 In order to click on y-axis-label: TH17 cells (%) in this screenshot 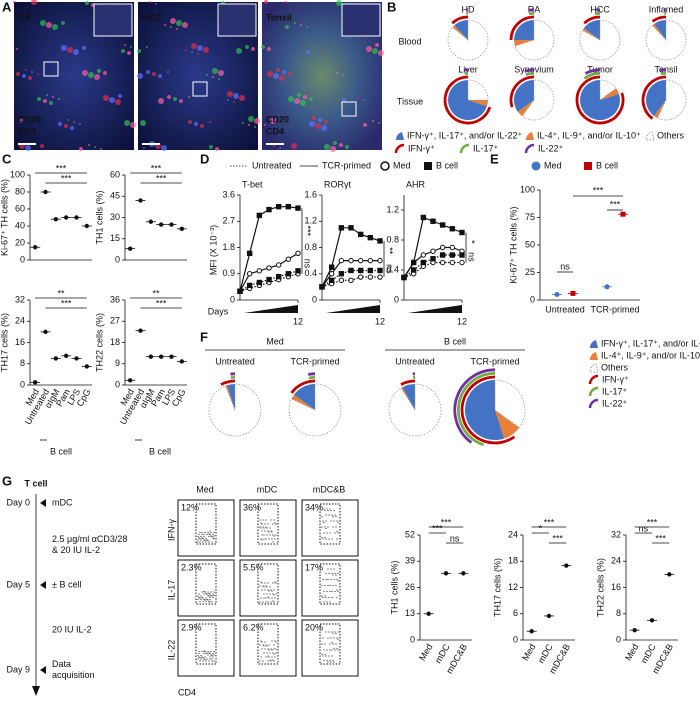, I will do `click(4, 342)`.